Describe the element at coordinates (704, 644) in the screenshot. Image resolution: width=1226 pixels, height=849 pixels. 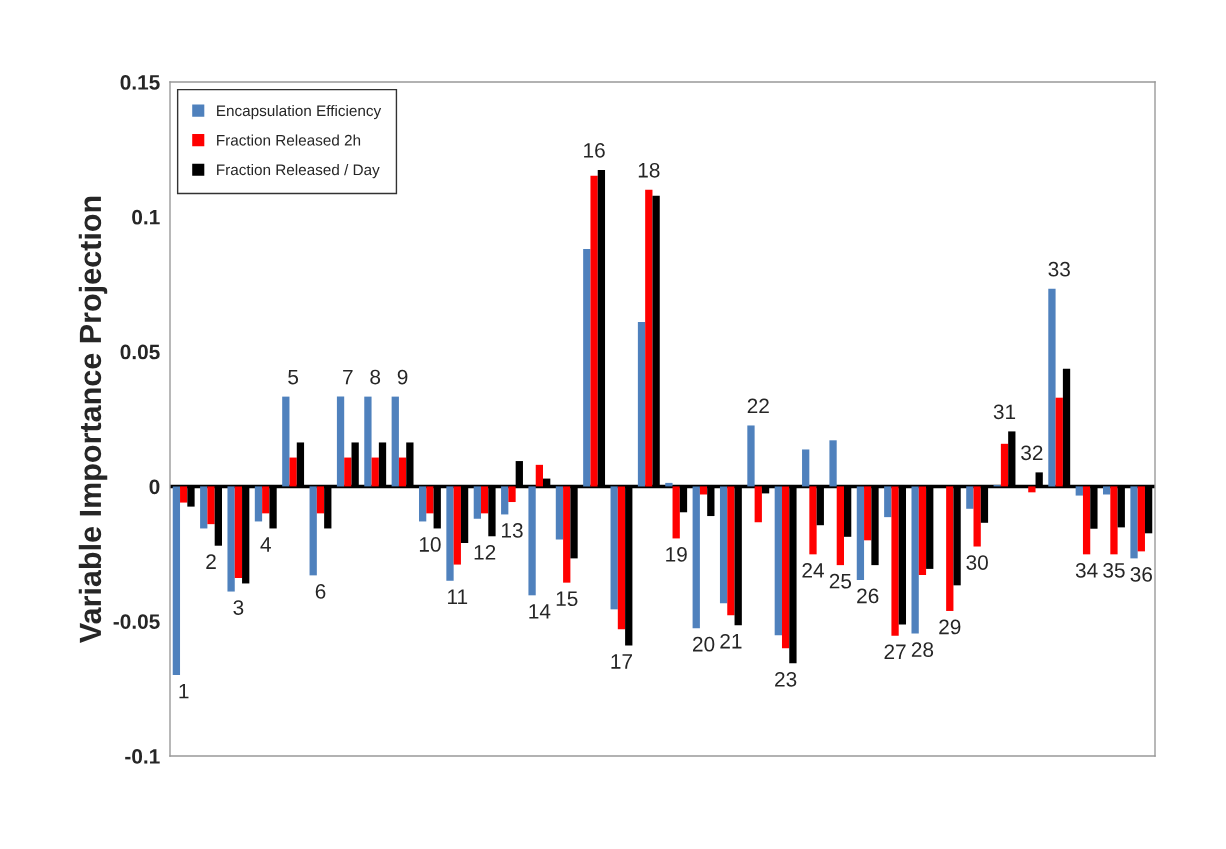
I see `x-tick-label: 20` at that location.